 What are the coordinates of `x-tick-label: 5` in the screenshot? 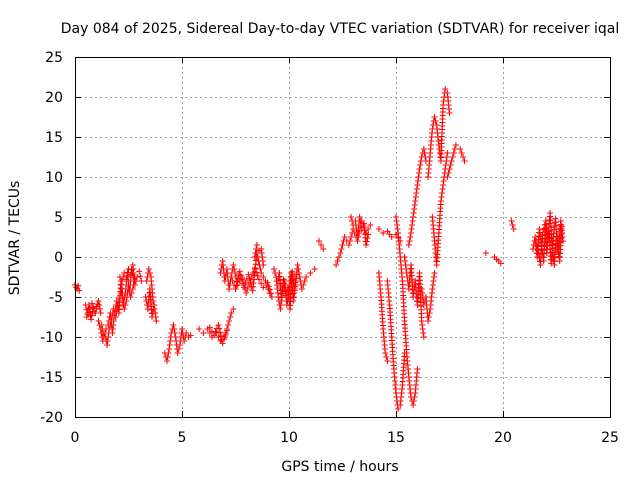 It's located at (182, 438).